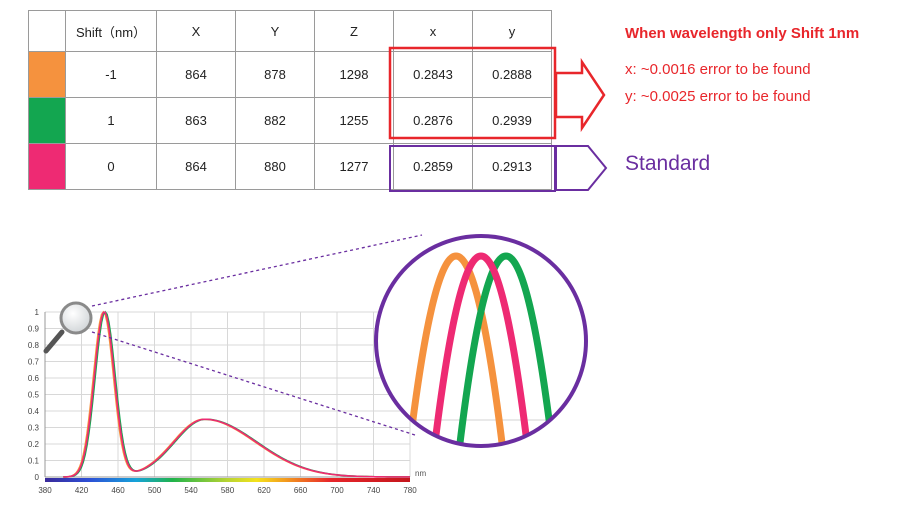 This screenshot has height=511, width=900. What do you see at coordinates (275, 120) in the screenshot?
I see `table-cell: 882` at bounding box center [275, 120].